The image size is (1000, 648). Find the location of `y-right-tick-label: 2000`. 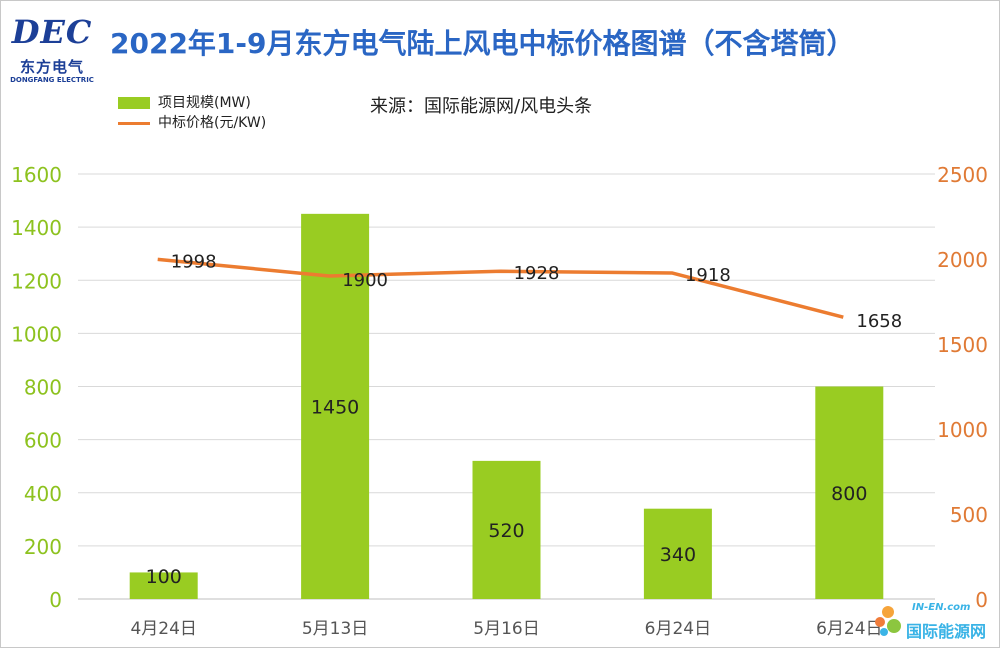

y-right-tick-label: 2000 is located at coordinates (962, 260).